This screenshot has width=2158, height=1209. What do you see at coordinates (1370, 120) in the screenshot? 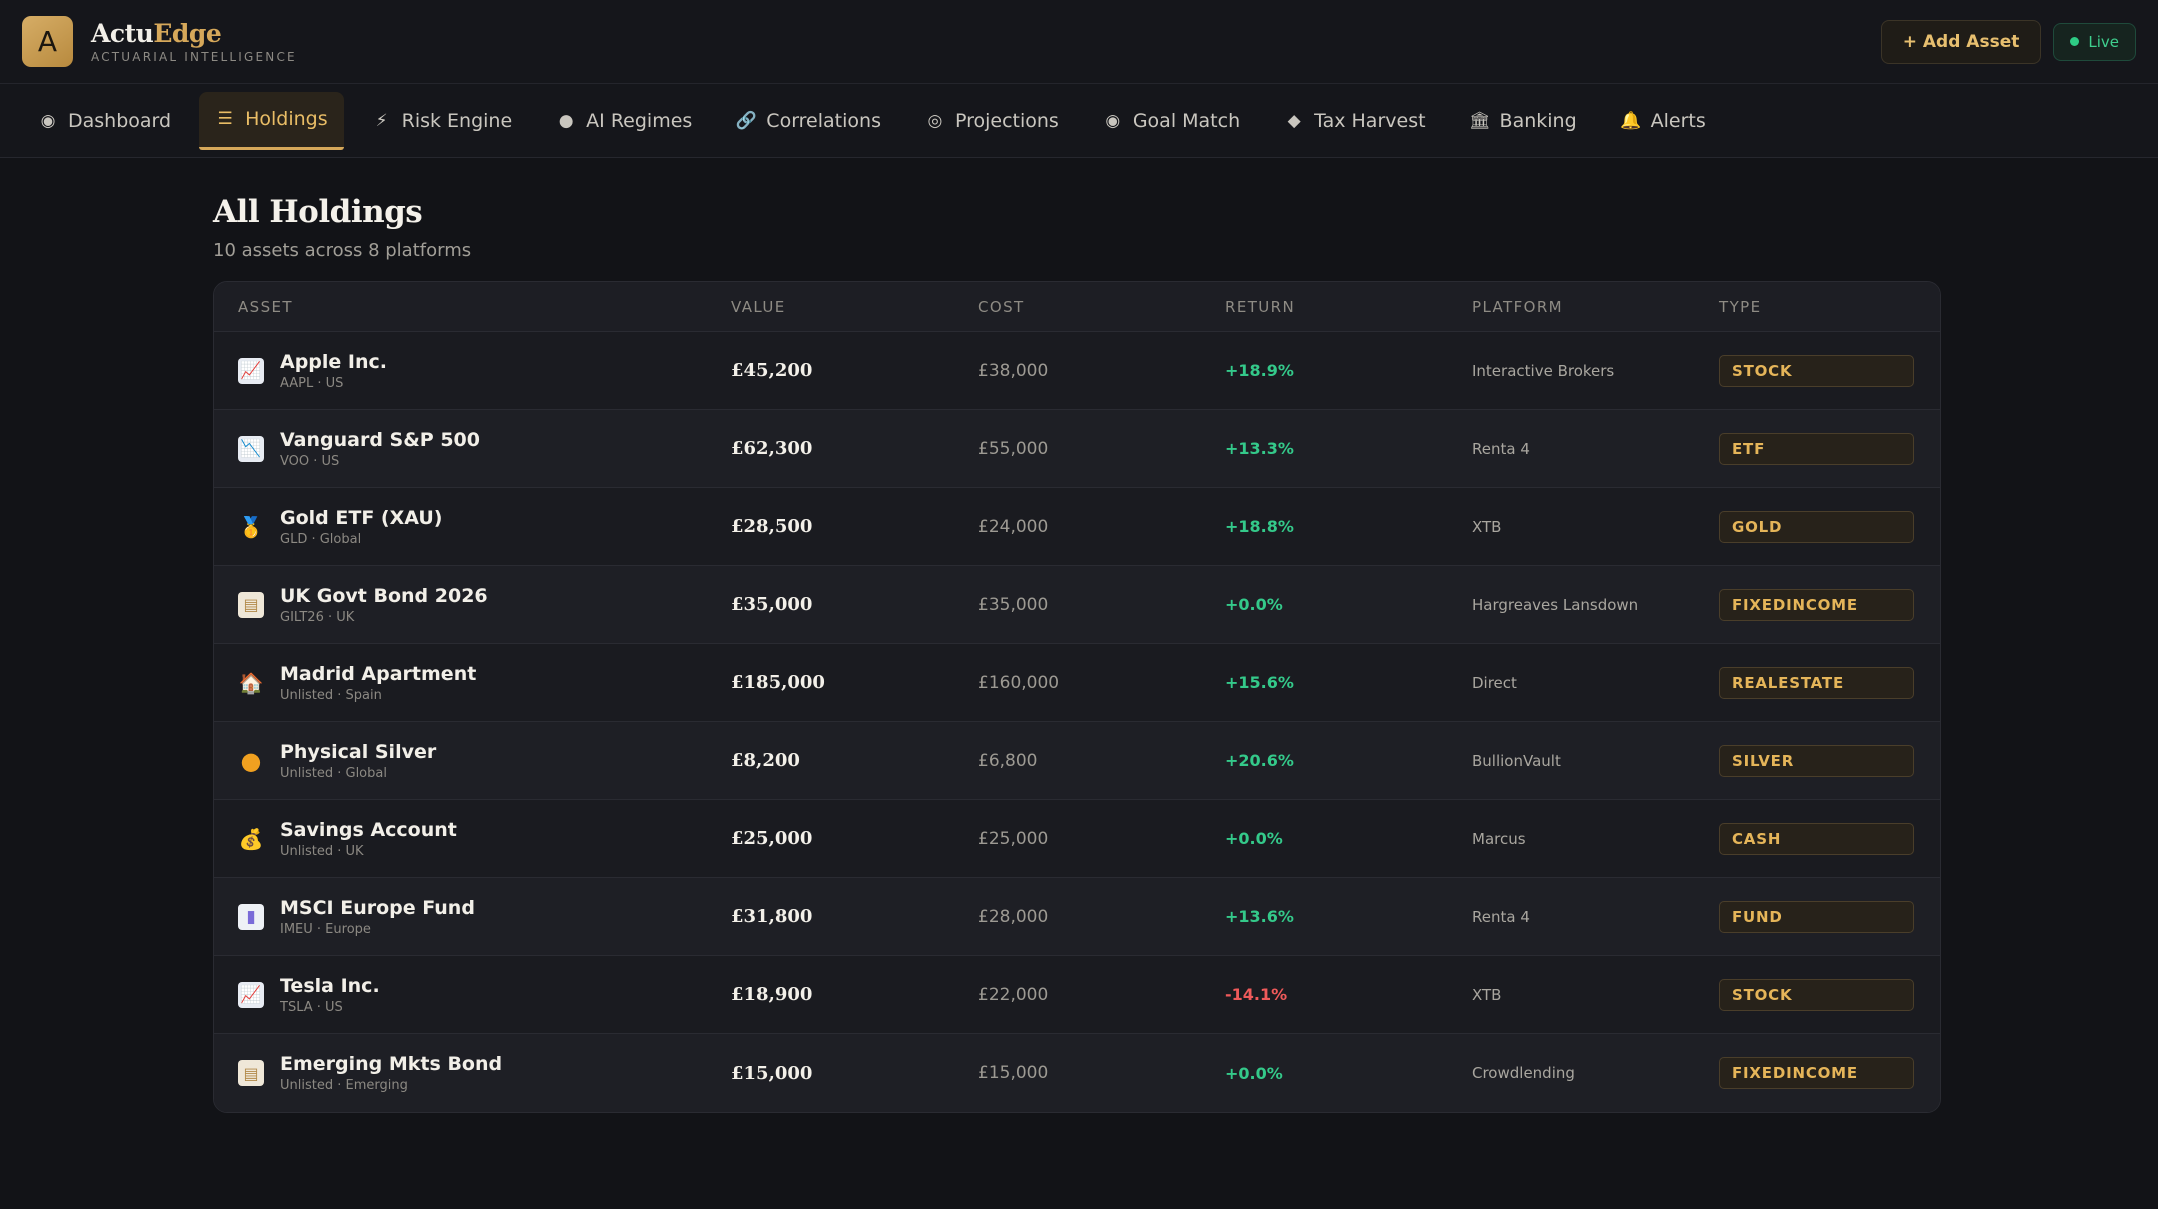
I see `tab-label: Tax Harvest` at bounding box center [1370, 120].